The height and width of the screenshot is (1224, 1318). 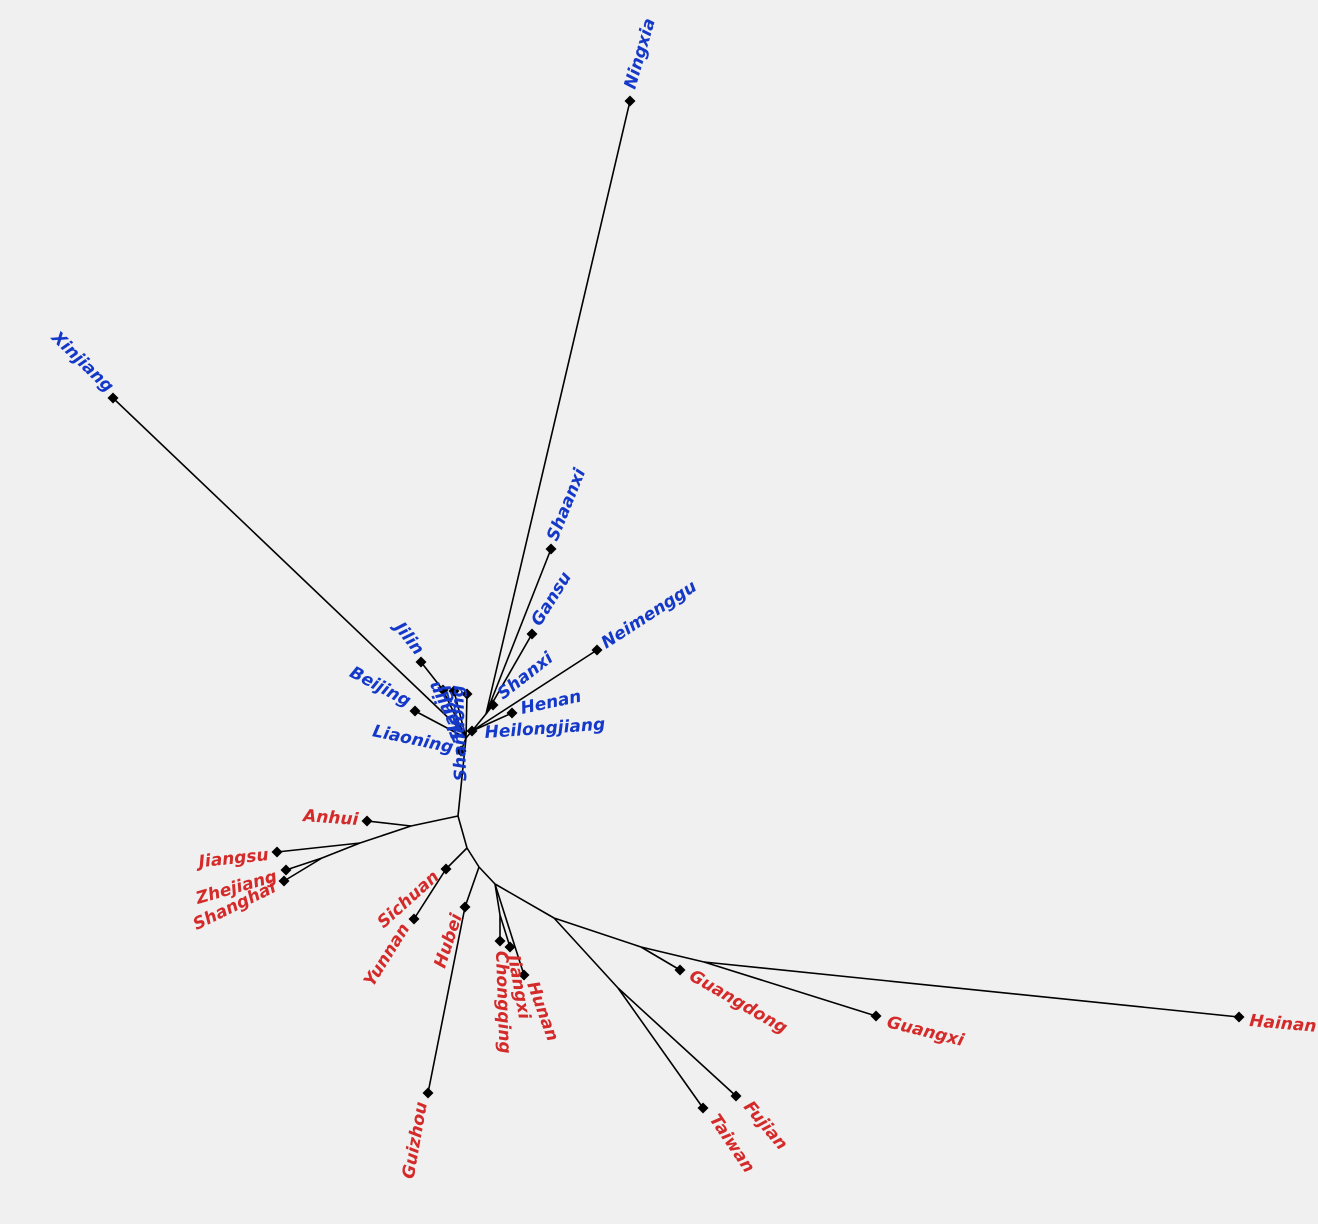 I want to click on leaf-label-guangdong: Guangdong, so click(x=738, y=1002).